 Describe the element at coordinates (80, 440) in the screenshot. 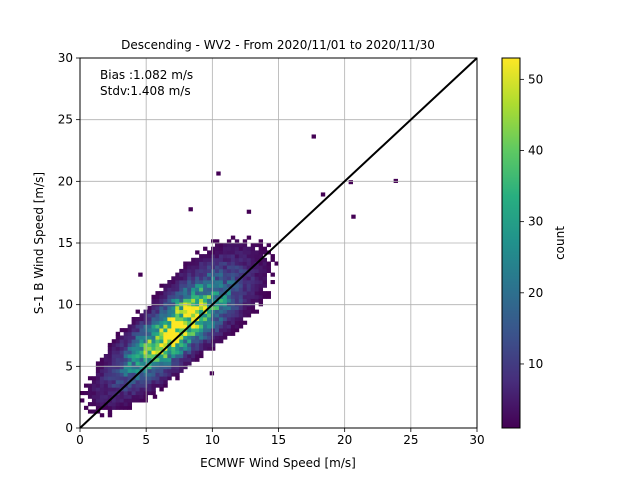

I see `x-tick-label: 0` at that location.